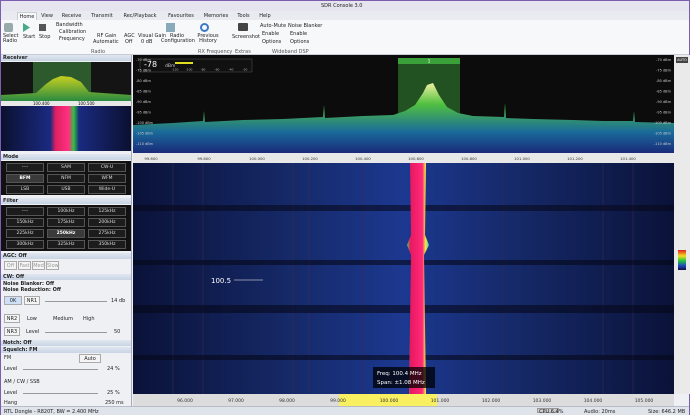  What do you see at coordinates (63, 319) in the screenshot?
I see `radio-medium: Medium` at bounding box center [63, 319].